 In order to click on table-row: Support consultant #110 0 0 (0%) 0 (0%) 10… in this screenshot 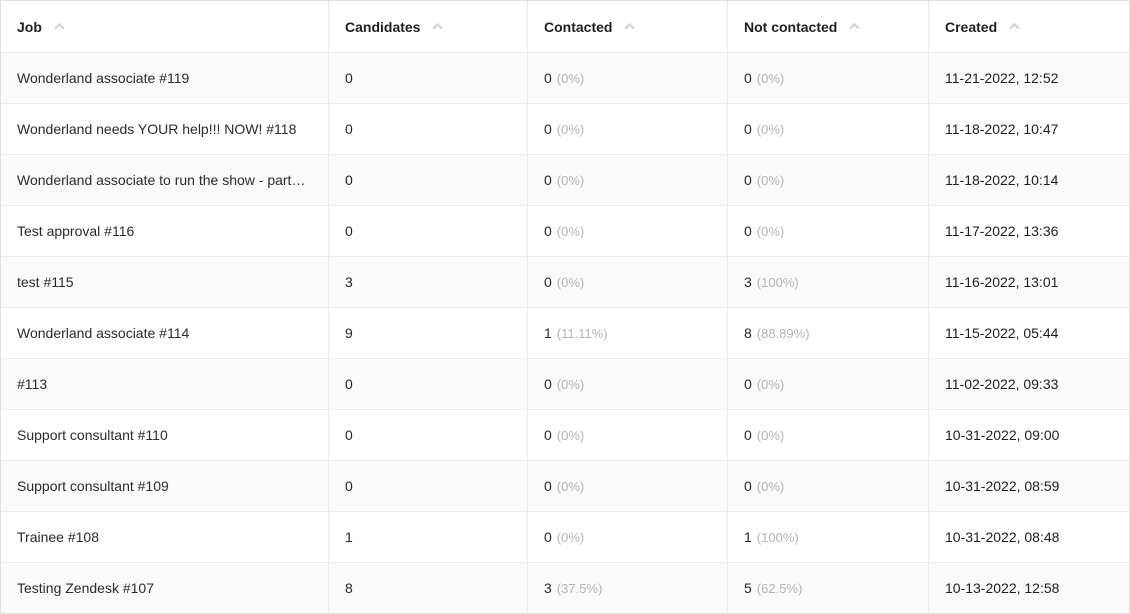, I will do `click(565, 434)`.